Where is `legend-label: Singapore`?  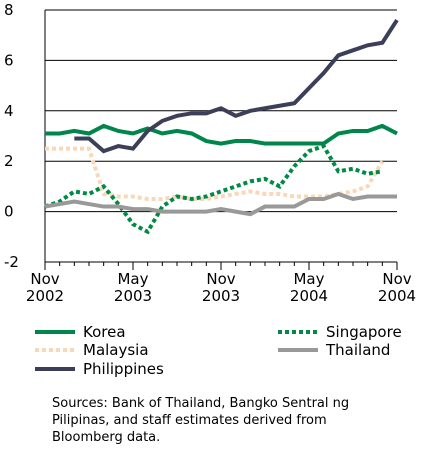 legend-label: Singapore is located at coordinates (364, 332).